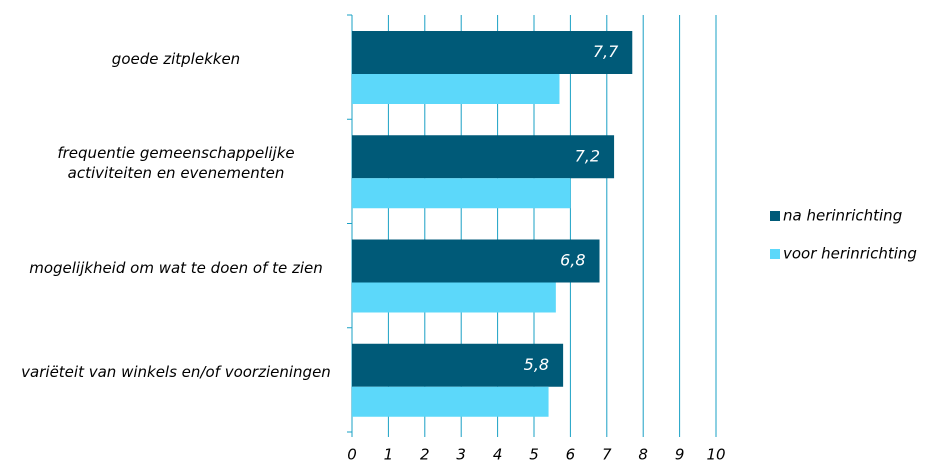 The image size is (952, 464). What do you see at coordinates (461, 455) in the screenshot?
I see `x-tick-label: 3` at bounding box center [461, 455].